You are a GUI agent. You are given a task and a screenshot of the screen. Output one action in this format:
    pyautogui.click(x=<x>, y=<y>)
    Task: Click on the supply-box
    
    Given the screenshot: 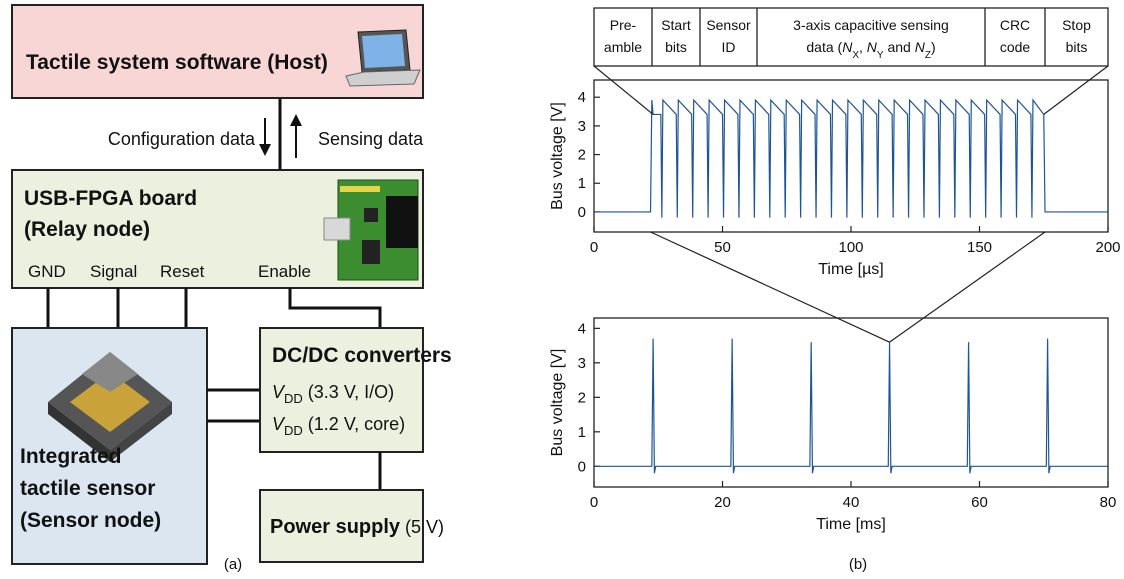 What is the action you would take?
    pyautogui.click(x=341, y=526)
    